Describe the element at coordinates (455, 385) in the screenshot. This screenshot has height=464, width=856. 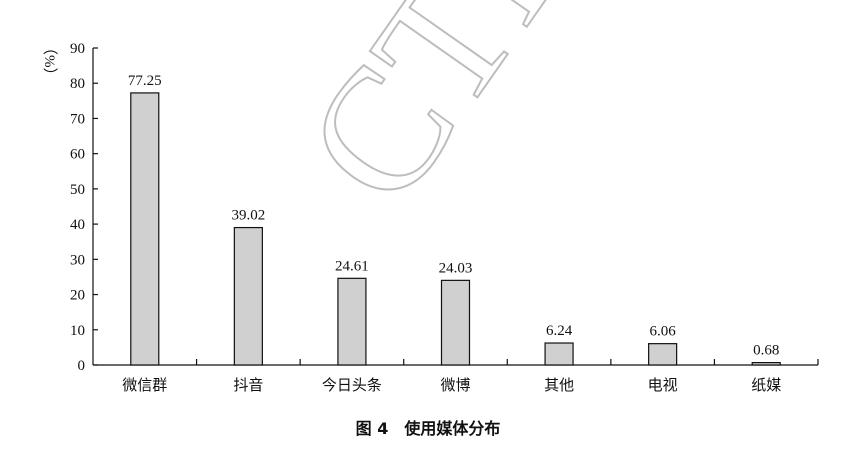
I see `category-label-3: 微博` at that location.